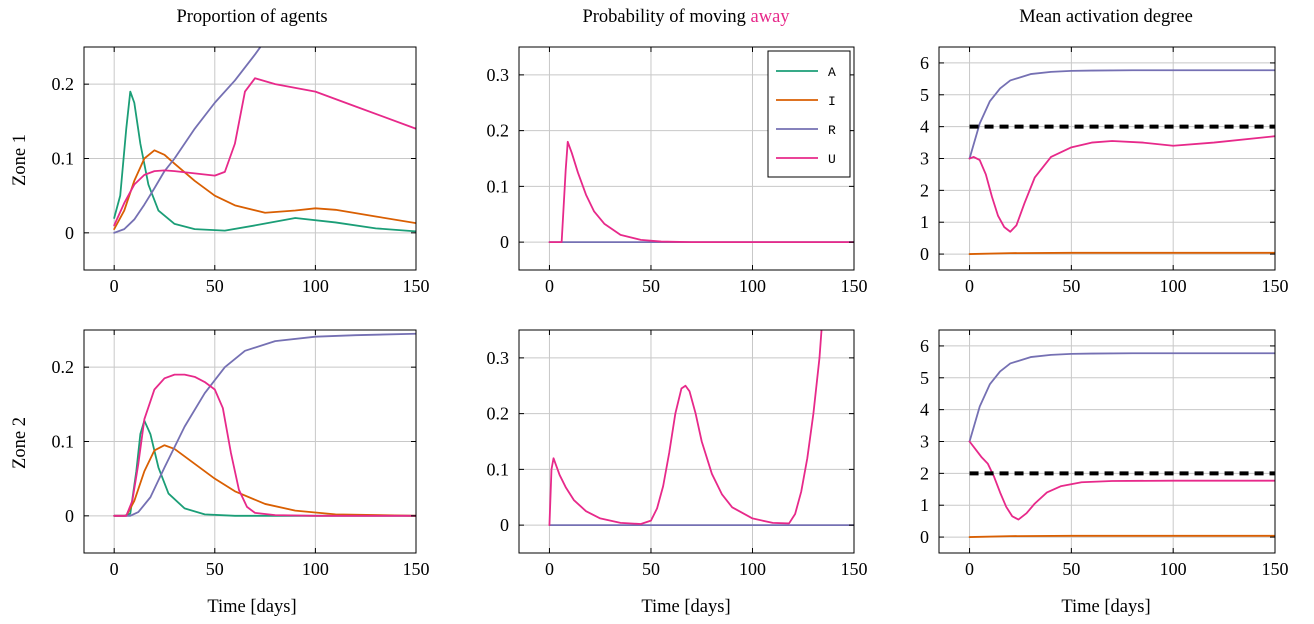  I want to click on title-probability-prefix: Probability of moving, so click(666, 17).